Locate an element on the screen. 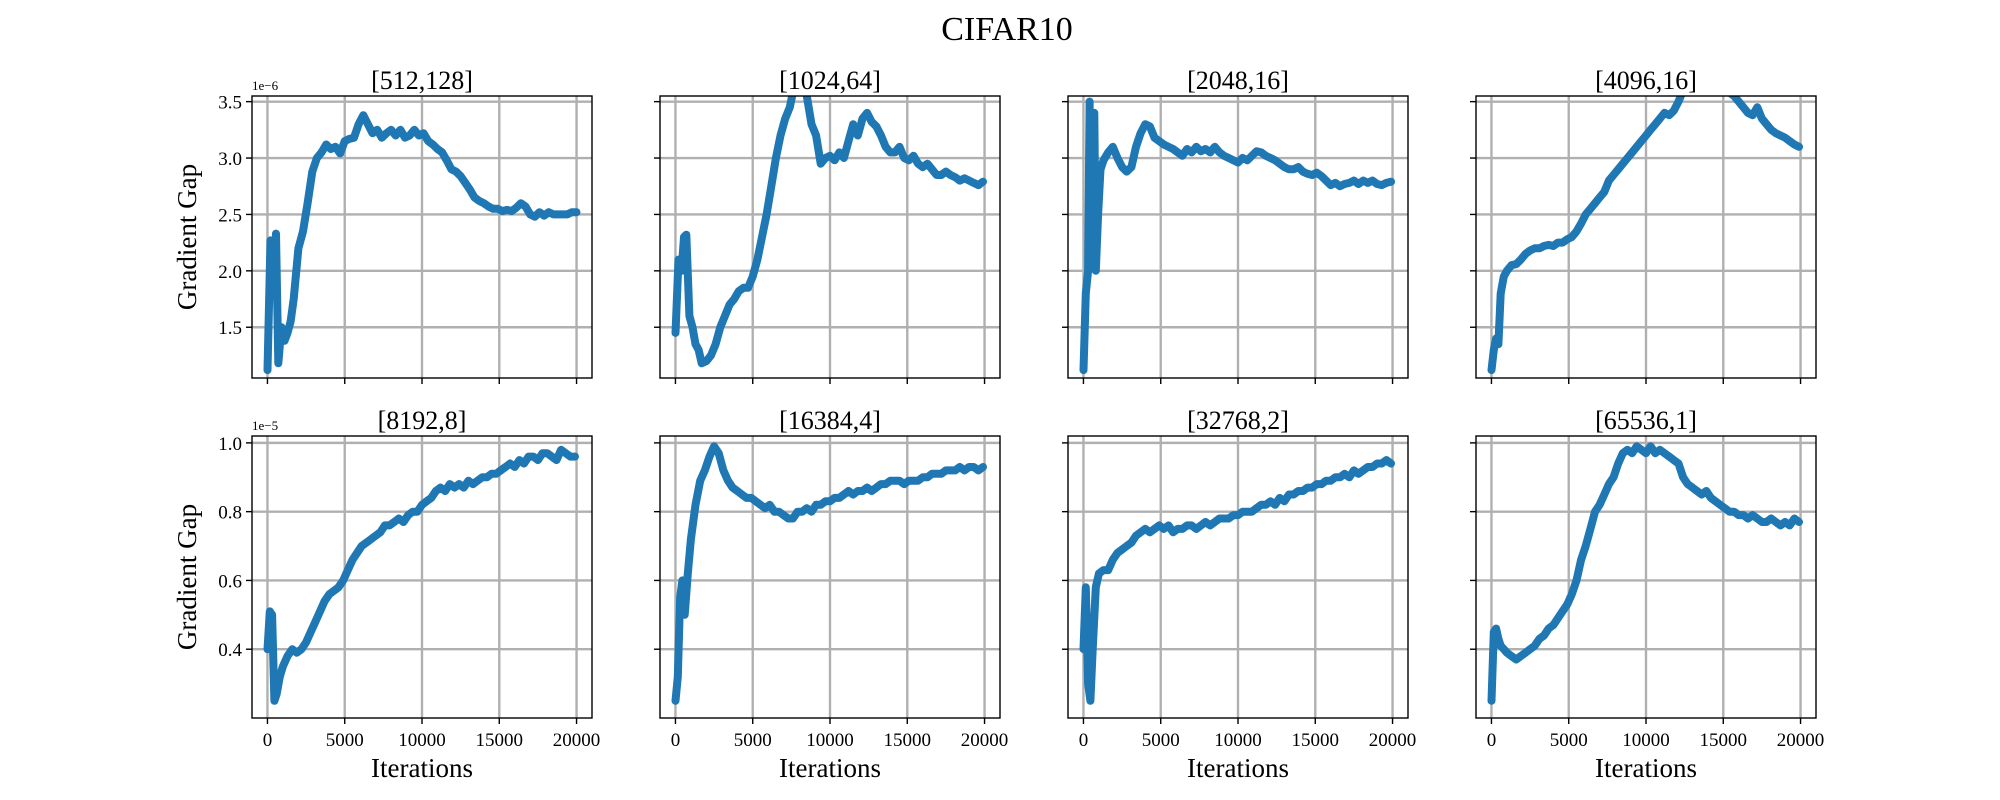  subplot-title: [65536,1] is located at coordinates (1646, 420).